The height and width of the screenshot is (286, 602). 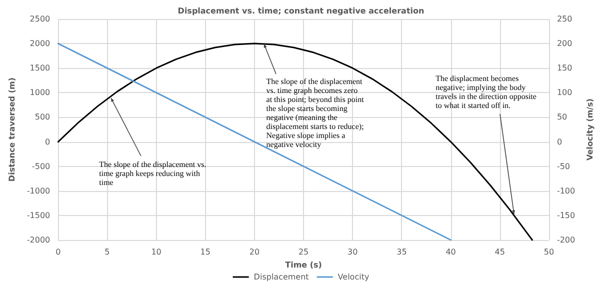 What do you see at coordinates (301, 11) in the screenshot?
I see `chart-title: Displacement vs. time; constant negative acceleration` at bounding box center [301, 11].